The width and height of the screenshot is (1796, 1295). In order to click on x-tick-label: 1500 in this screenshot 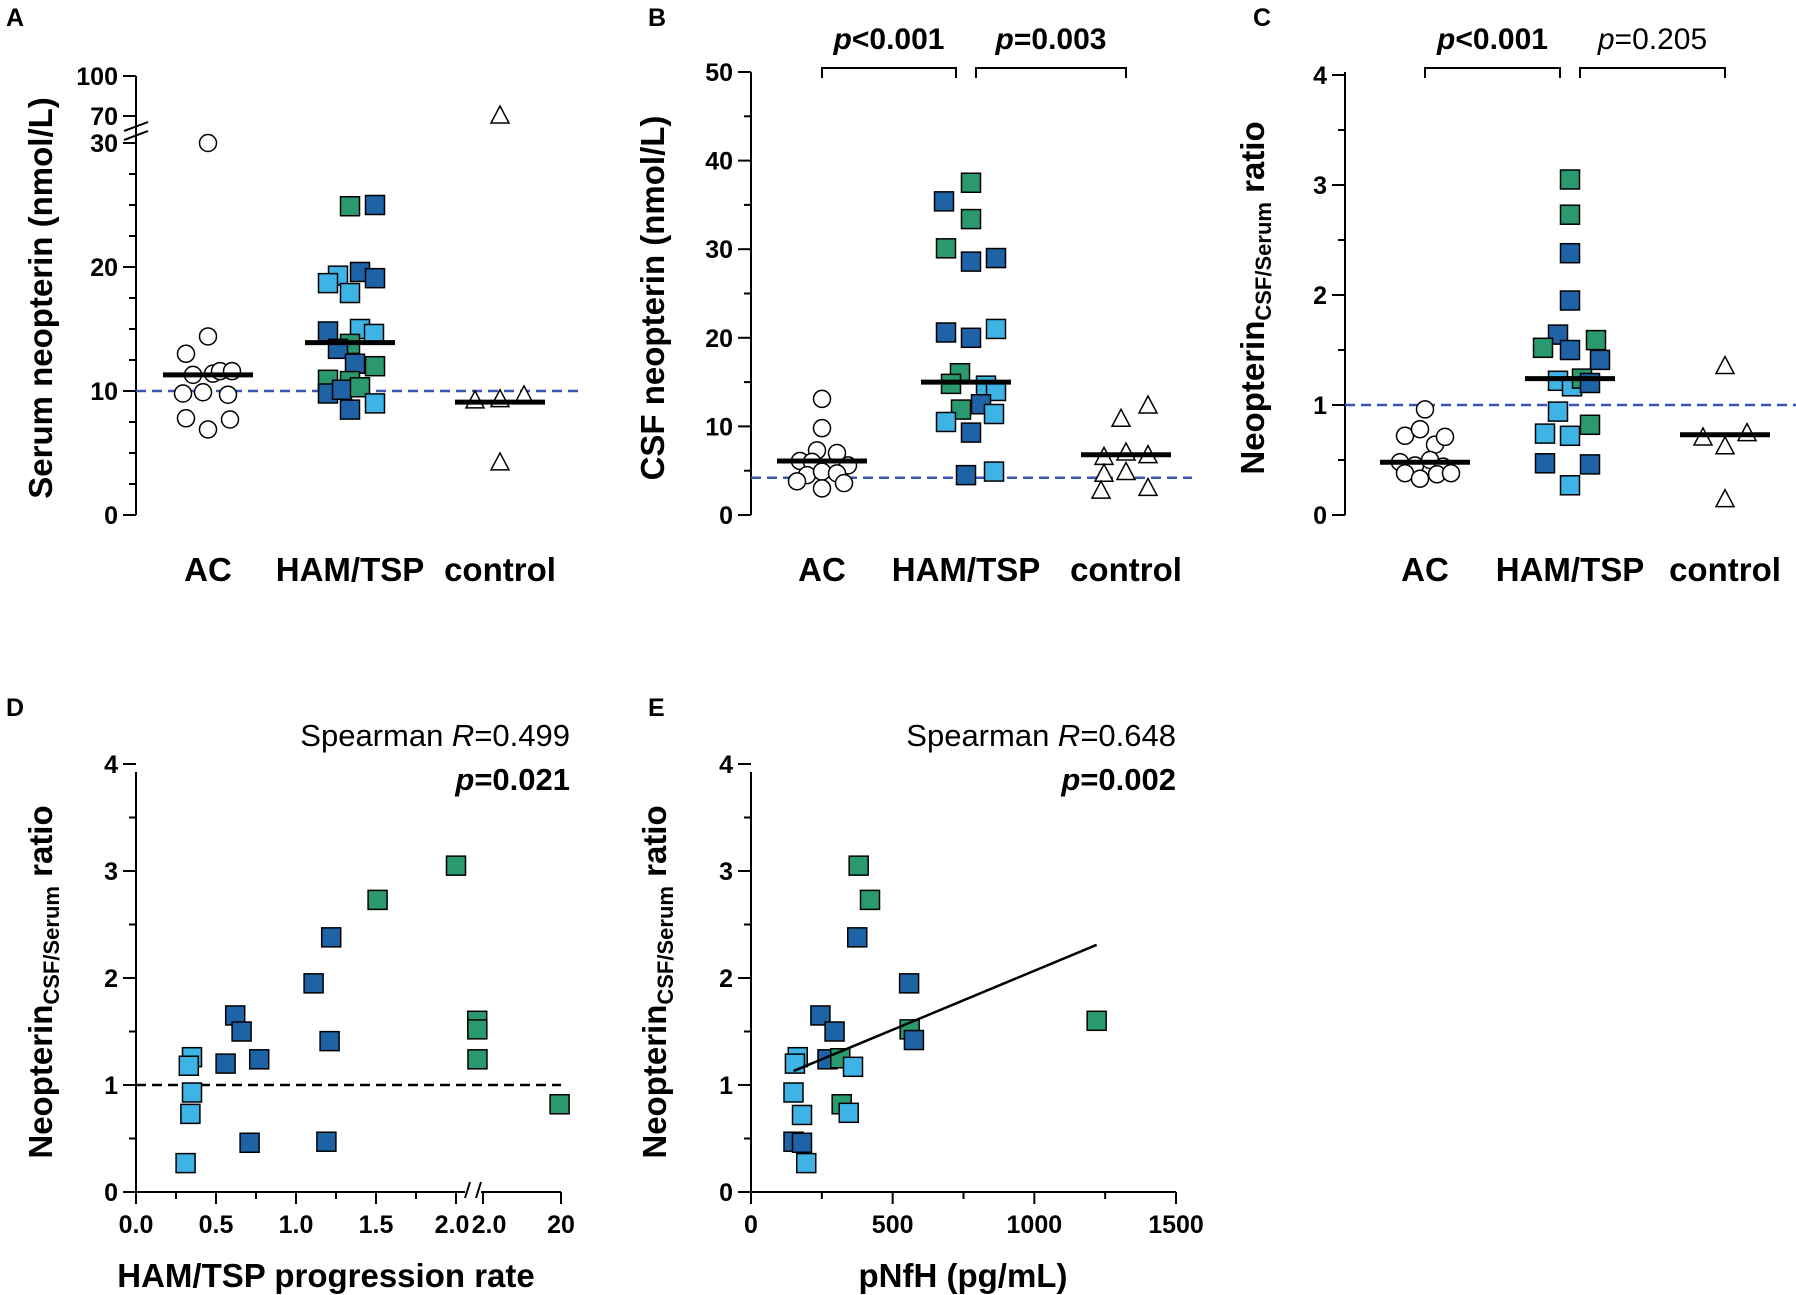, I will do `click(1176, 1225)`.